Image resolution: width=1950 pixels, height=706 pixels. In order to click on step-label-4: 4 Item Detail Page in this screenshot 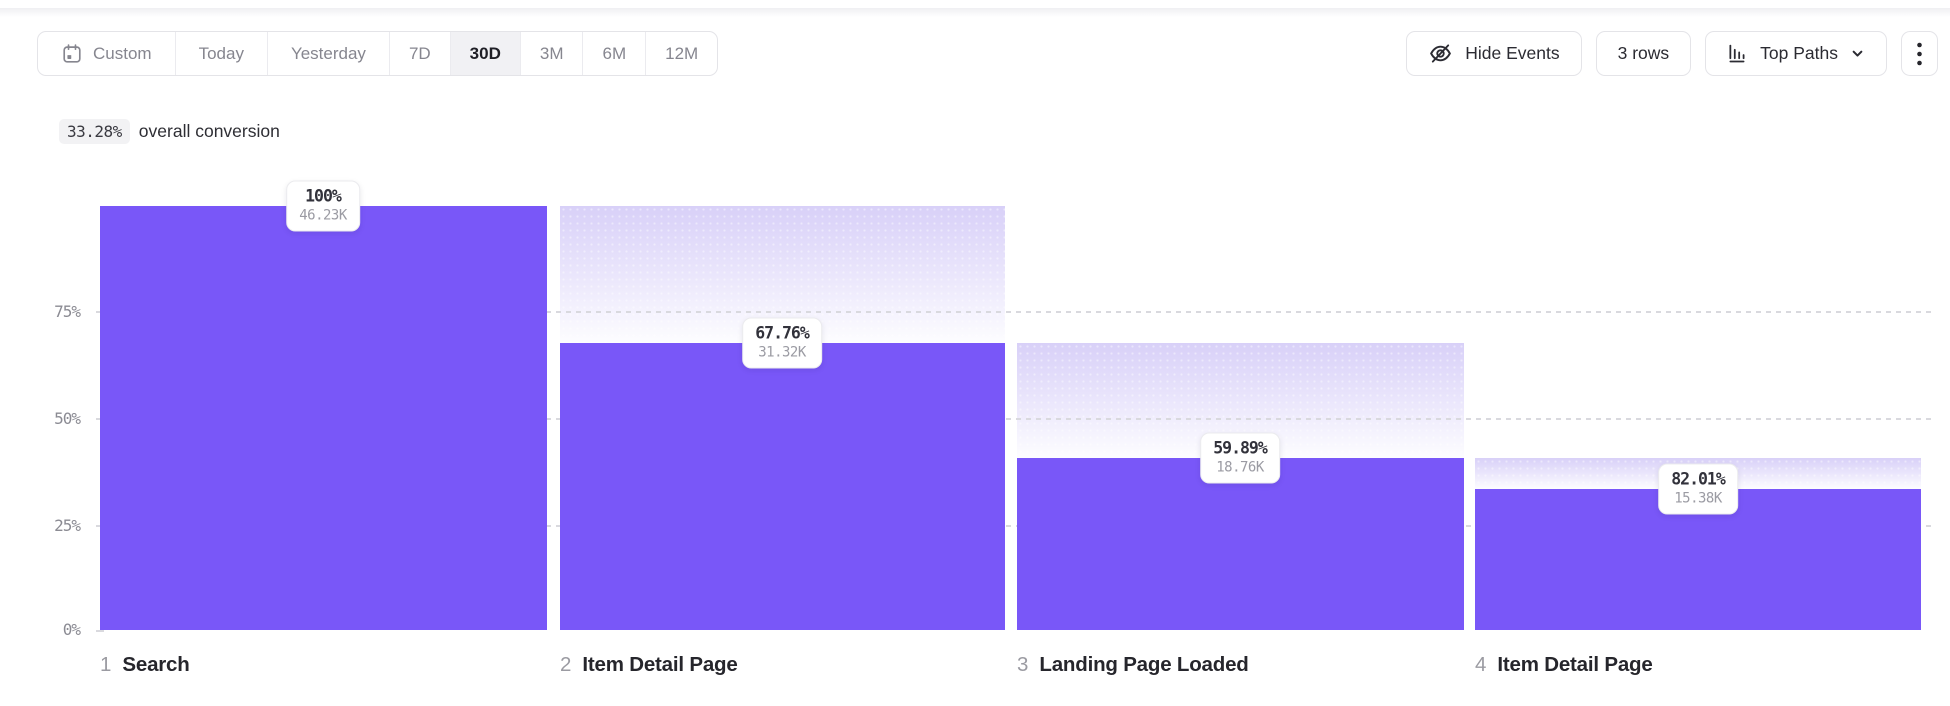, I will do `click(1564, 665)`.